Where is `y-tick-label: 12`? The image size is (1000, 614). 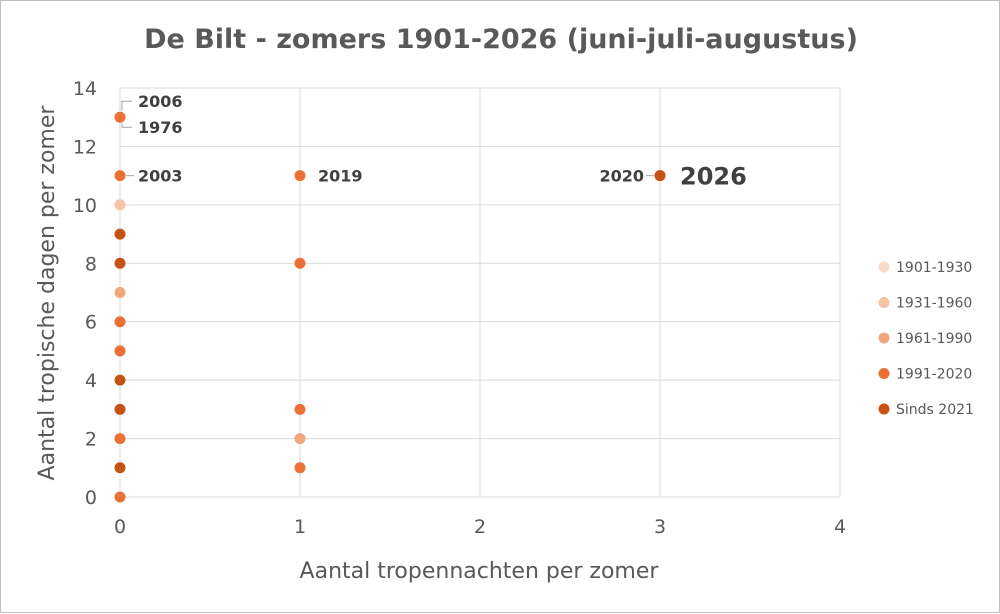 y-tick-label: 12 is located at coordinates (85, 147).